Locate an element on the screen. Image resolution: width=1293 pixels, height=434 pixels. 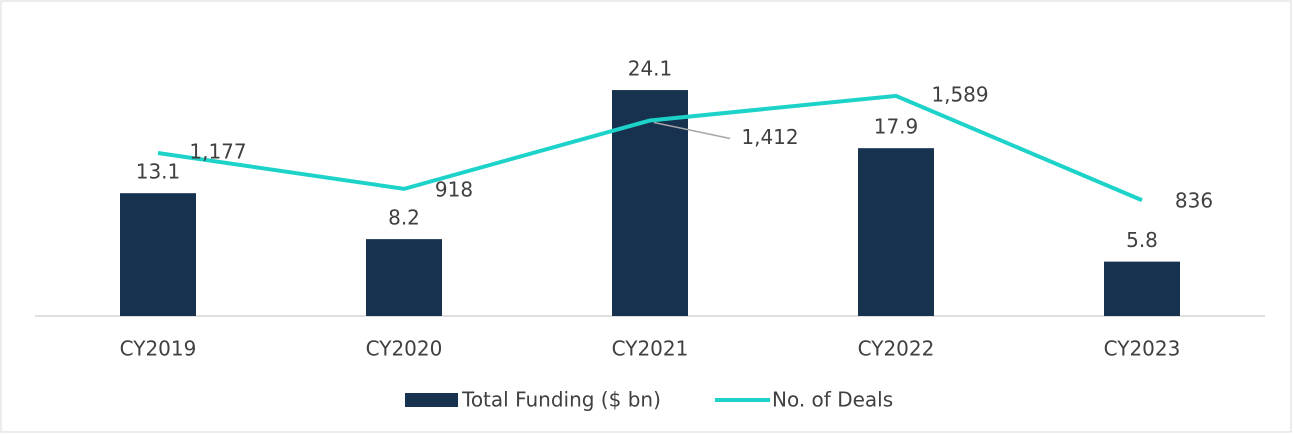
line-value-label: 1,589 is located at coordinates (959, 94).